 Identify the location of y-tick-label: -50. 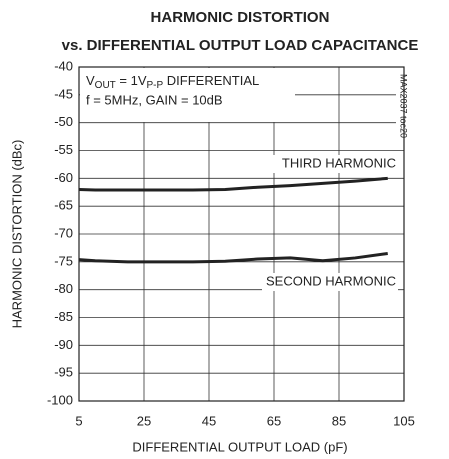
(63, 121).